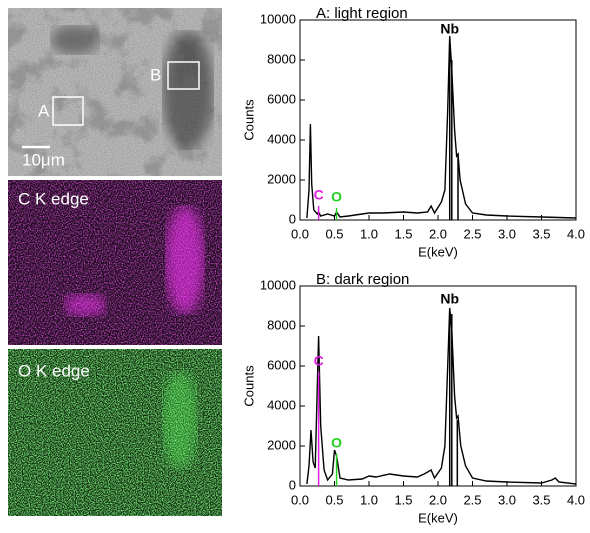  Describe the element at coordinates (115, 432) in the screenshot. I see `o-map: O K edge` at that location.